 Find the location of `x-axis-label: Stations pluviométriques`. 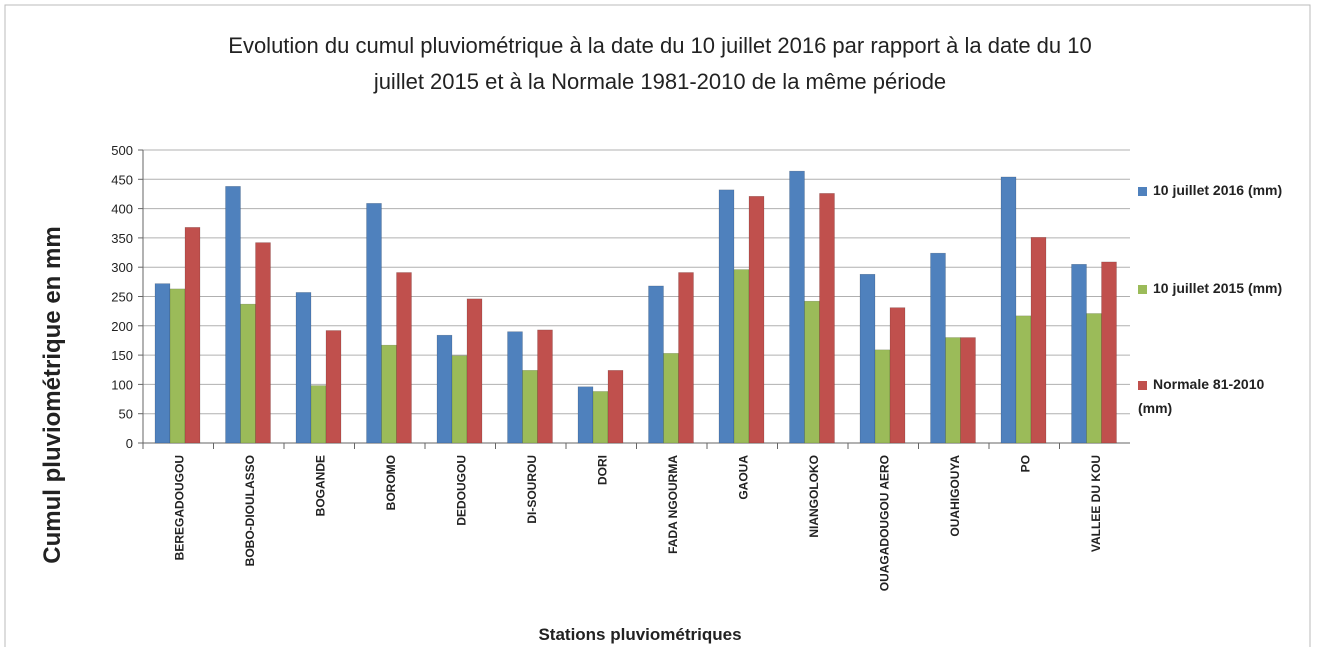

x-axis-label: Stations pluviométriques is located at coordinates (639, 634).